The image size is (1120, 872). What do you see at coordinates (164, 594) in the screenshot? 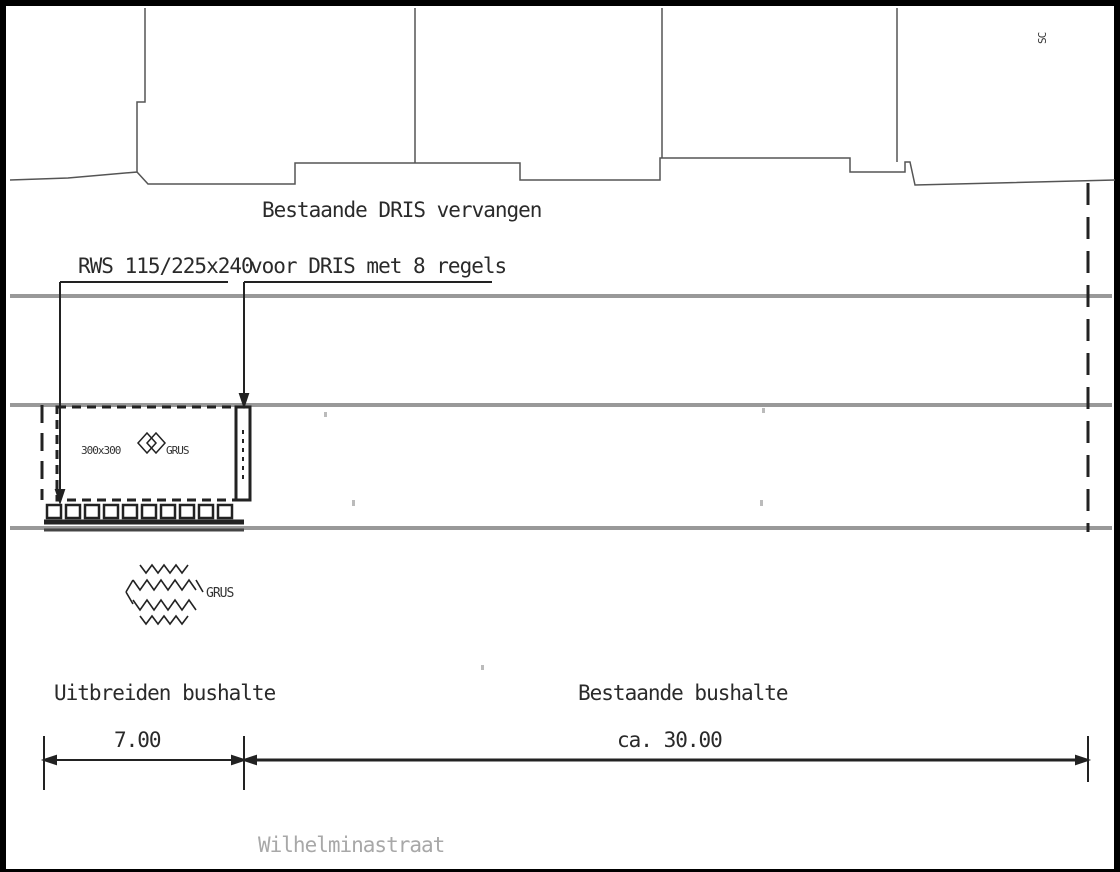
I see `grus-zigzag-icon` at bounding box center [164, 594].